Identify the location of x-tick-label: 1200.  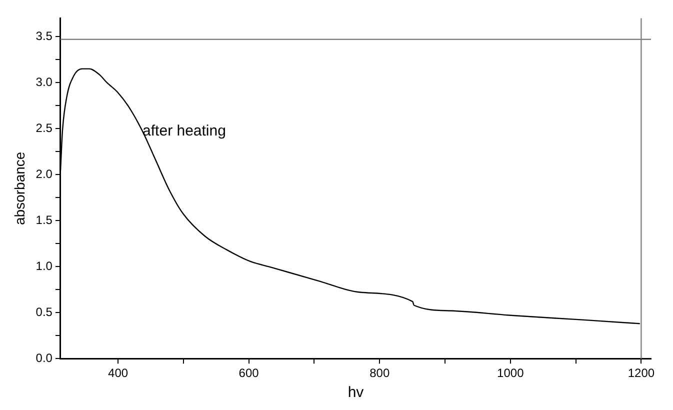
(641, 373).